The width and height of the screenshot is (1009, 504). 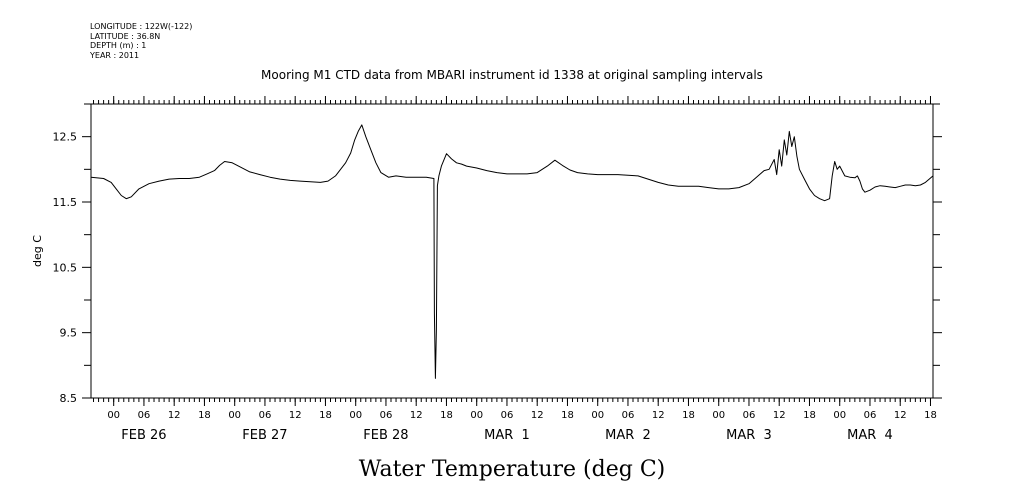 I want to click on x-day-label: FEB 26, so click(x=143, y=435).